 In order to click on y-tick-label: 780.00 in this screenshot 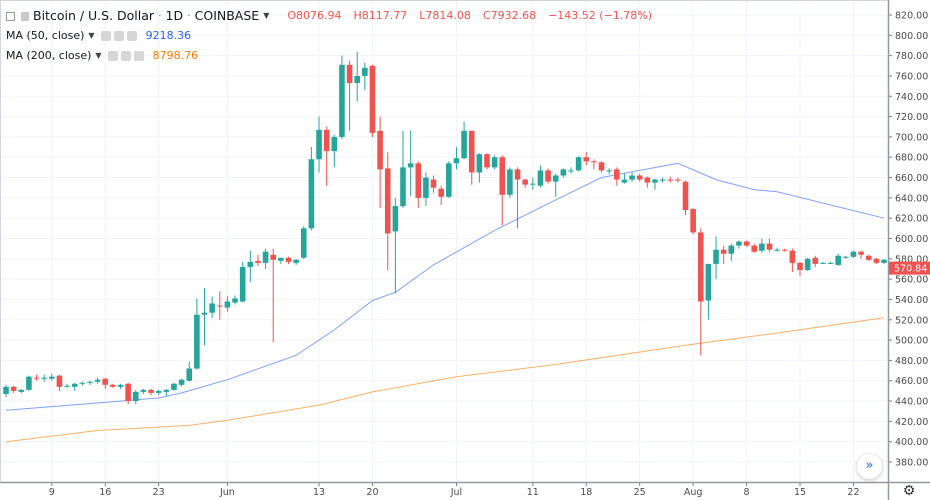, I will do `click(911, 56)`.